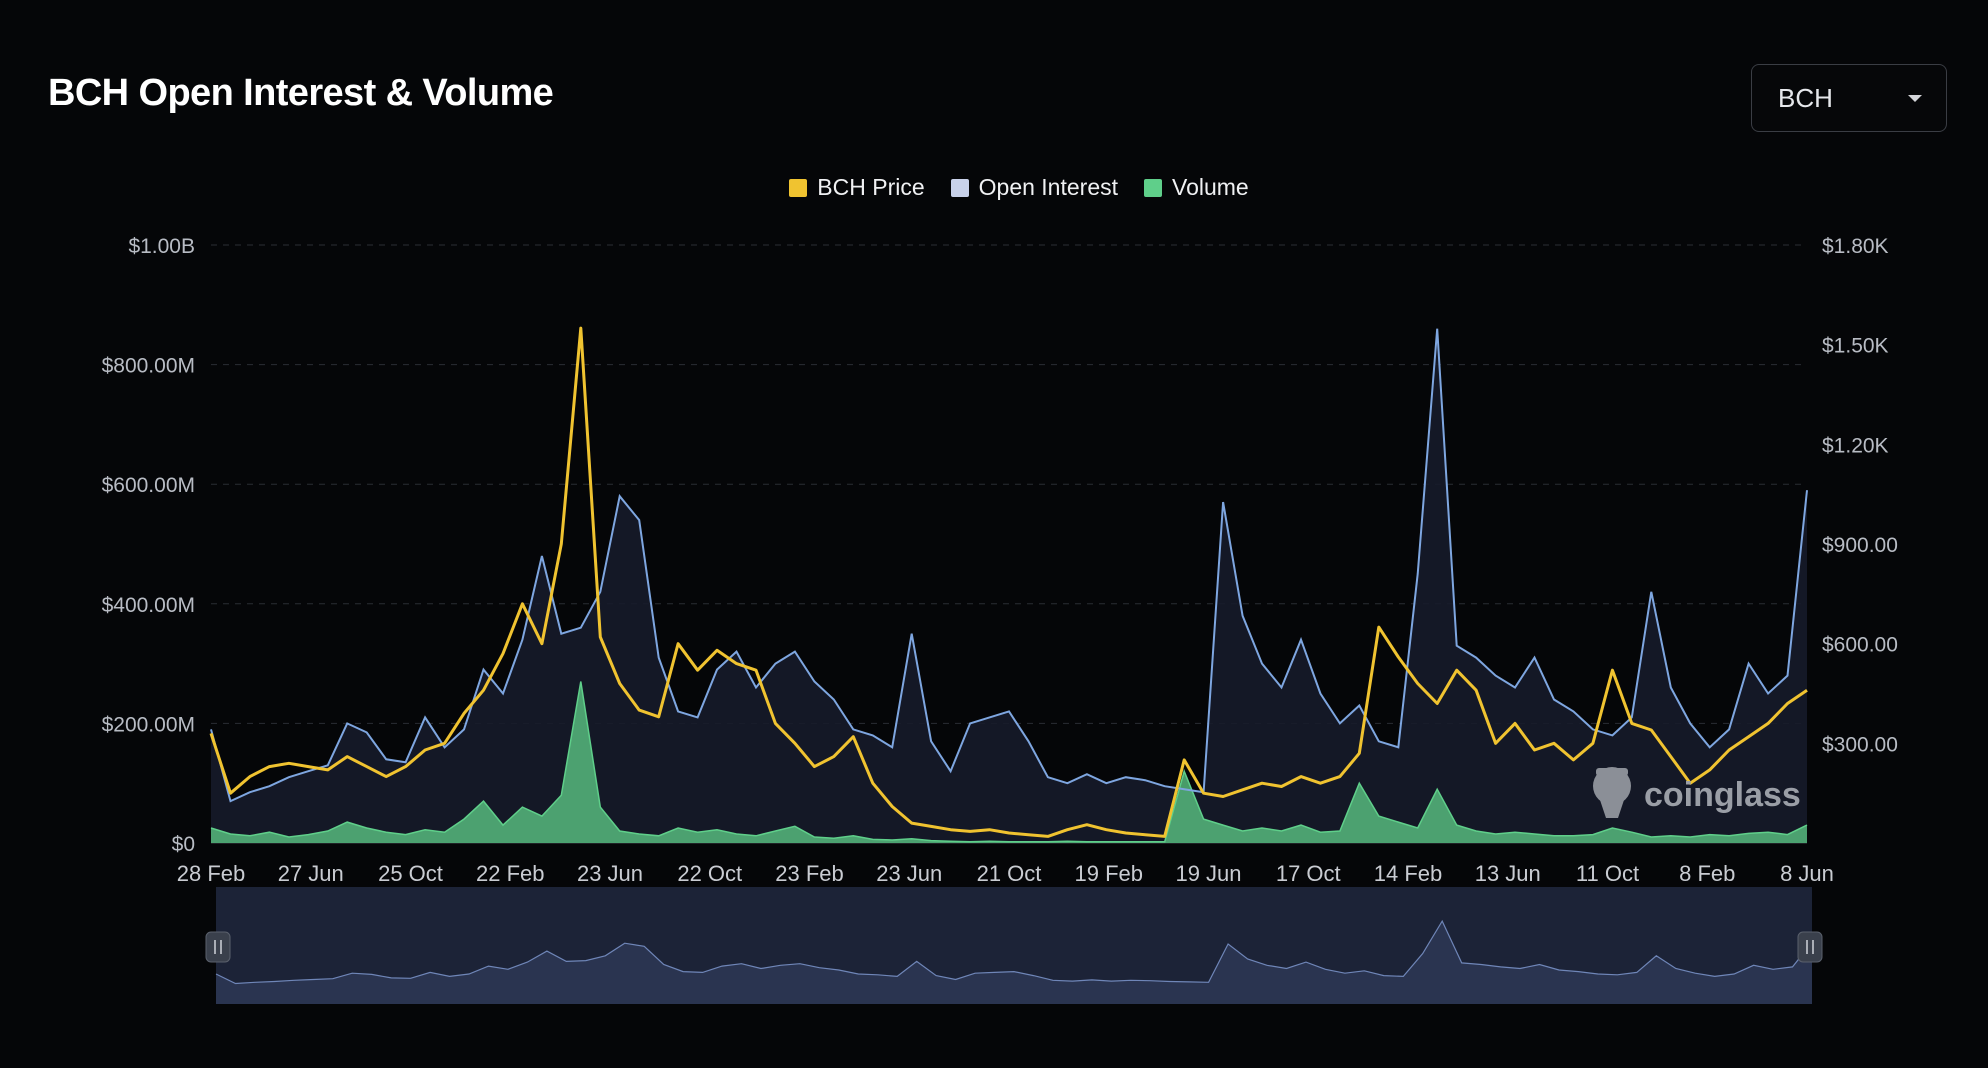 This screenshot has height=1068, width=1988. Describe the element at coordinates (1860, 545) in the screenshot. I see `right-tick-label: $900.00` at that location.